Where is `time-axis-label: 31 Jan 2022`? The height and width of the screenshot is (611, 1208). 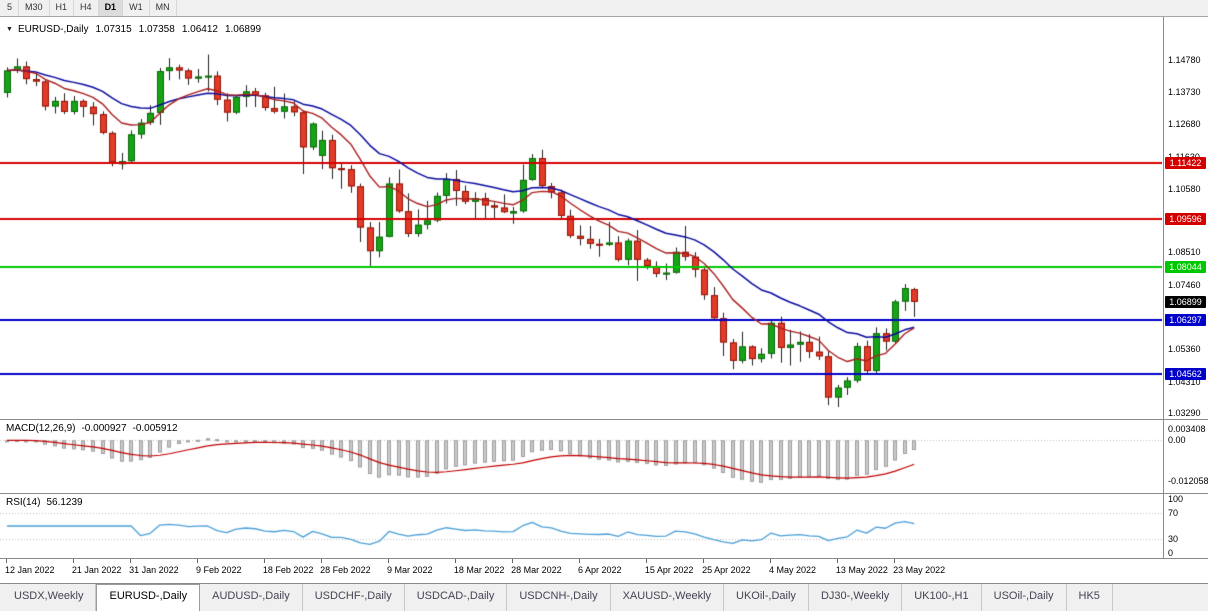 time-axis-label: 31 Jan 2022 is located at coordinates (154, 567).